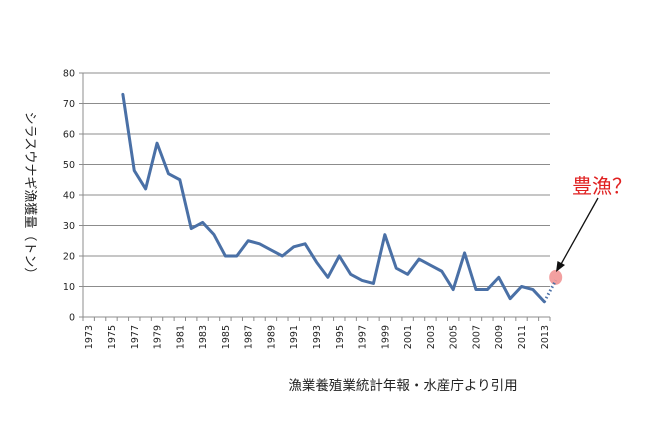 This screenshot has height=438, width=670. I want to click on y-tick-label-50: 50, so click(69, 165).